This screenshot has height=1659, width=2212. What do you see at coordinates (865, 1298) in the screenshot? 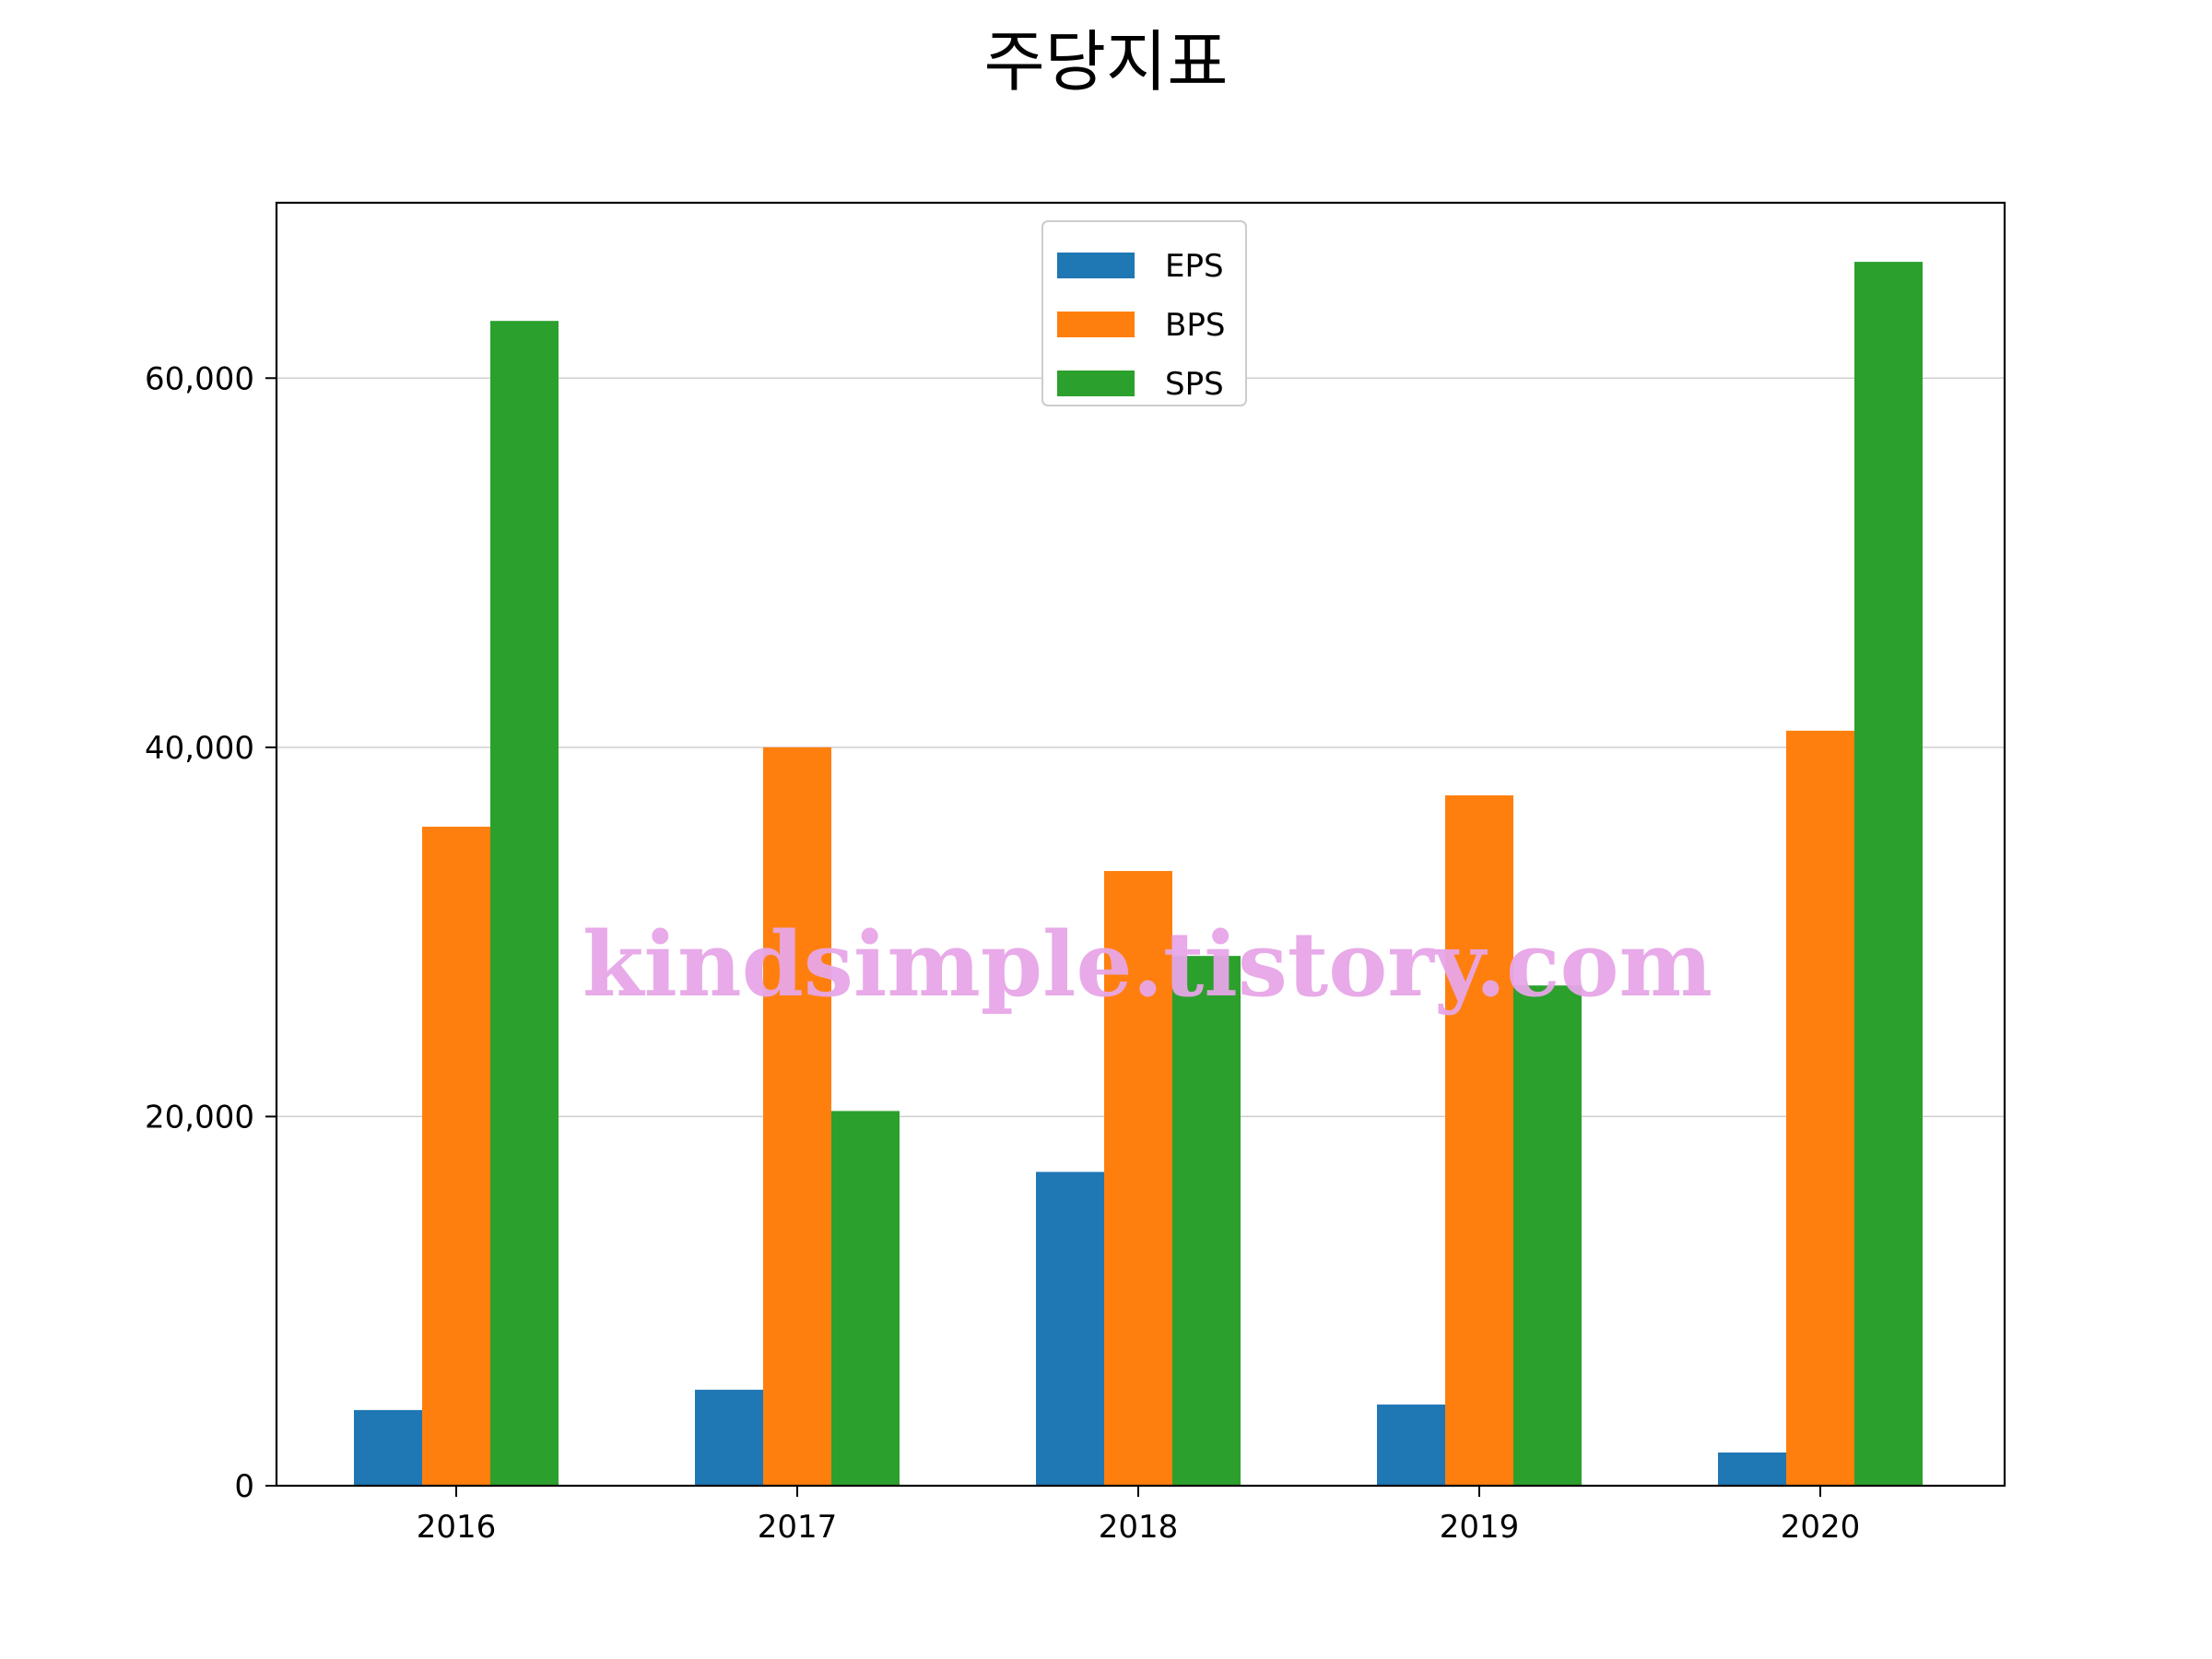
I see `bar-sps-2017` at bounding box center [865, 1298].